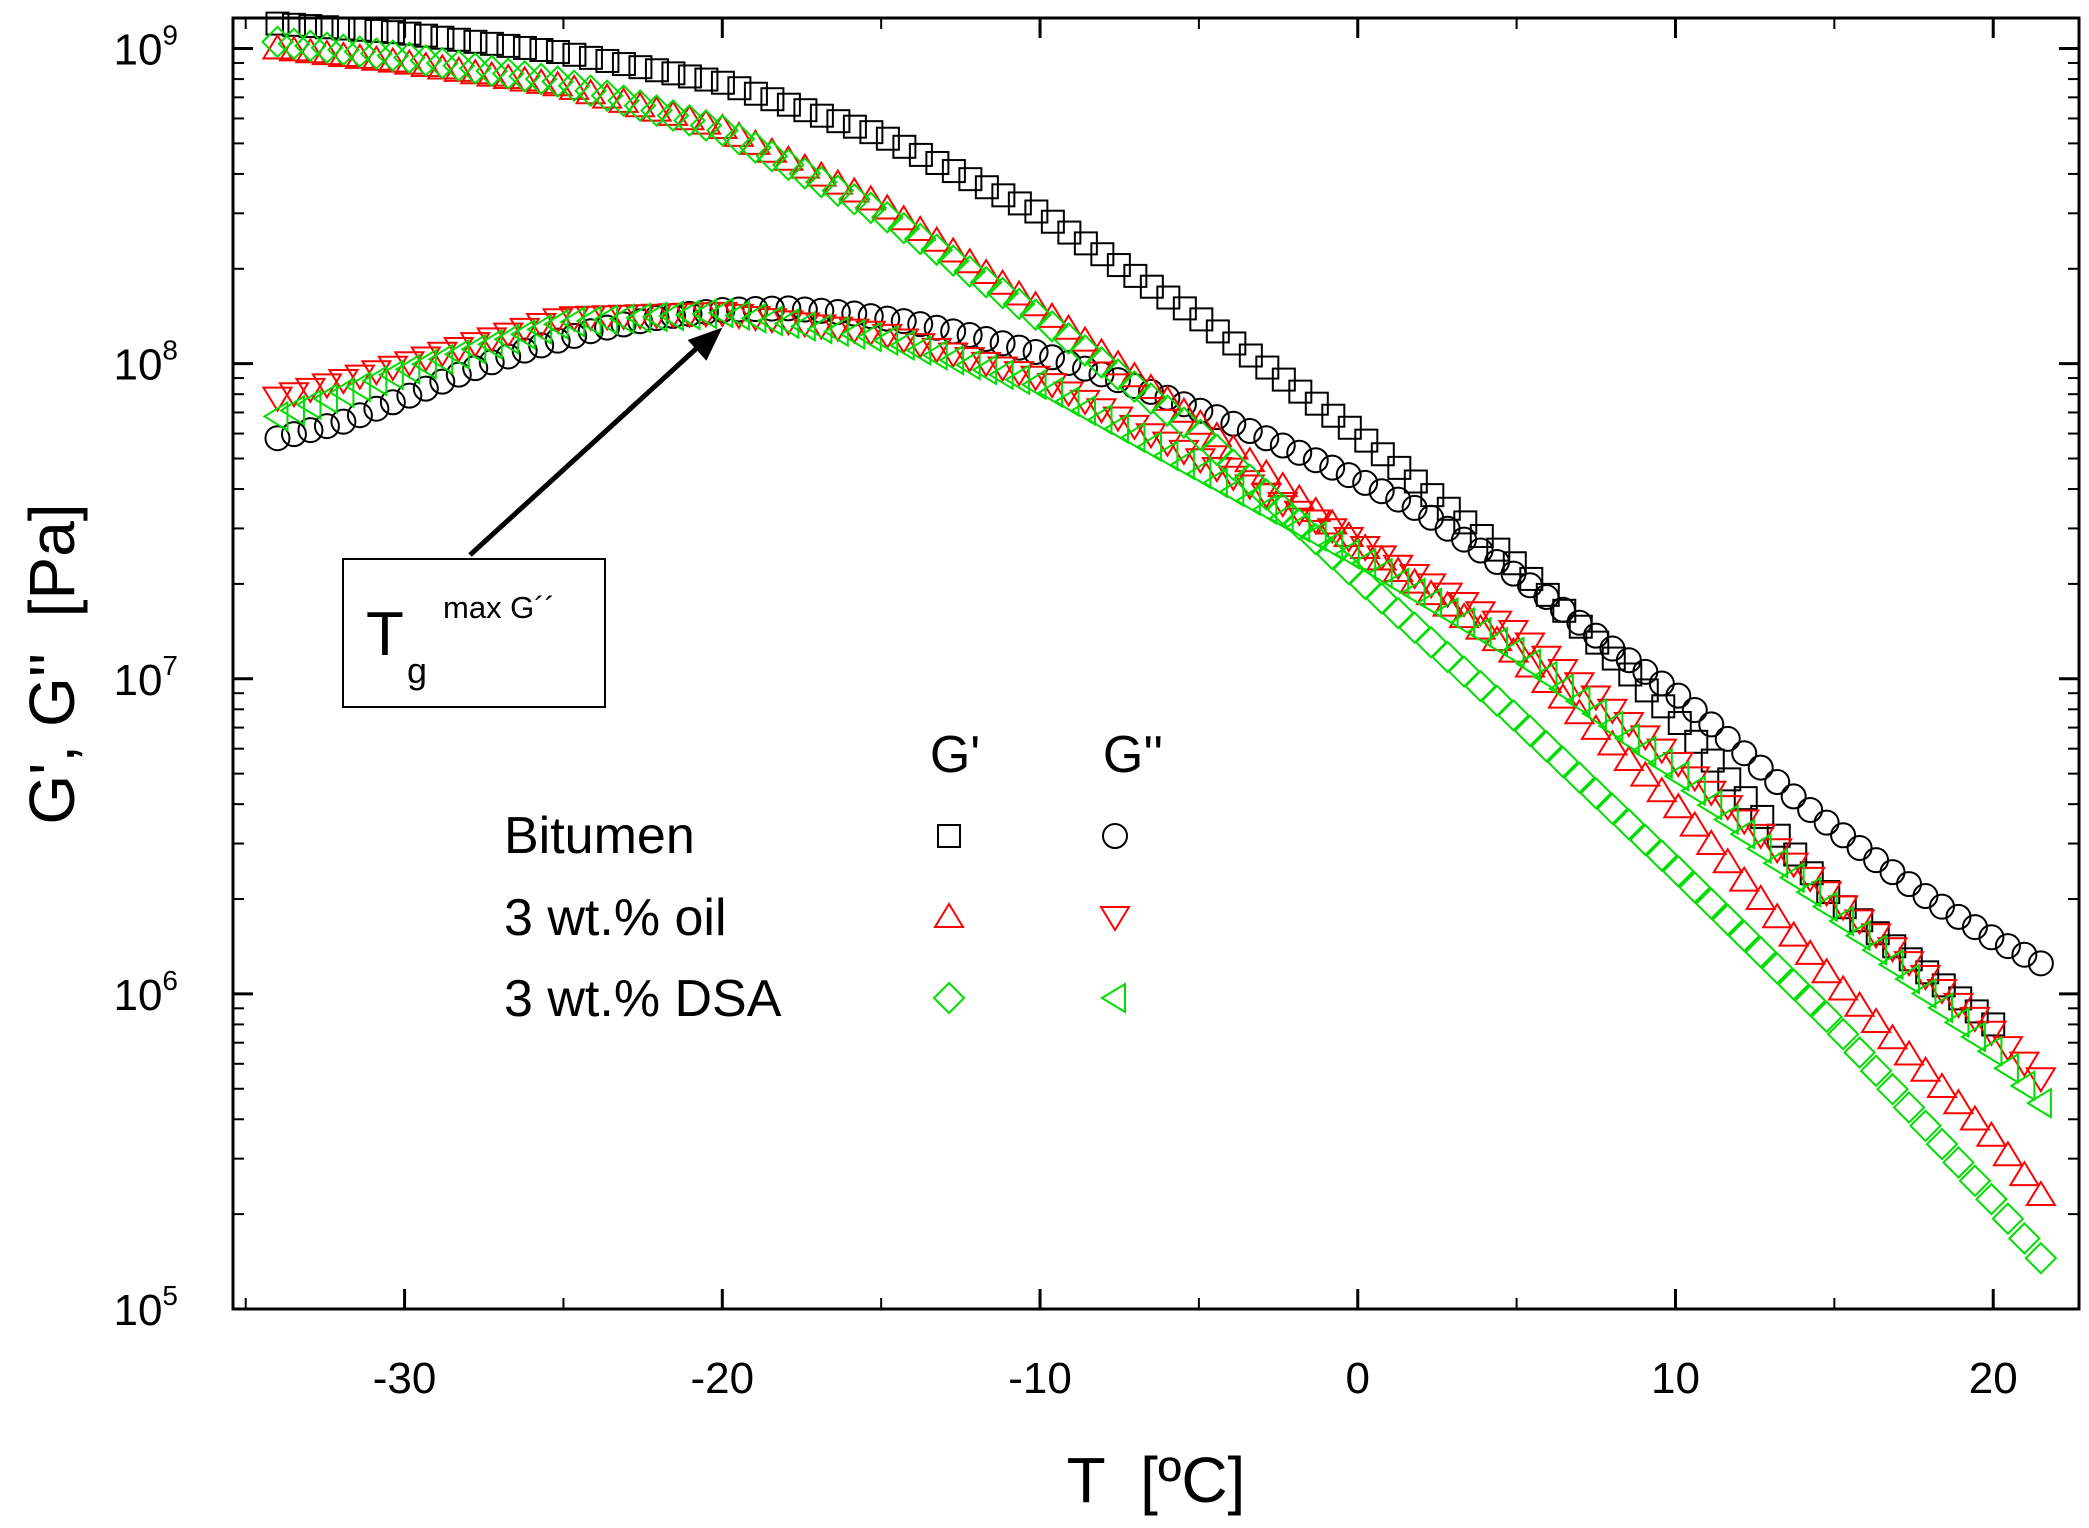  Describe the element at coordinates (385, 634) in the screenshot. I see `annotation-text: T` at that location.